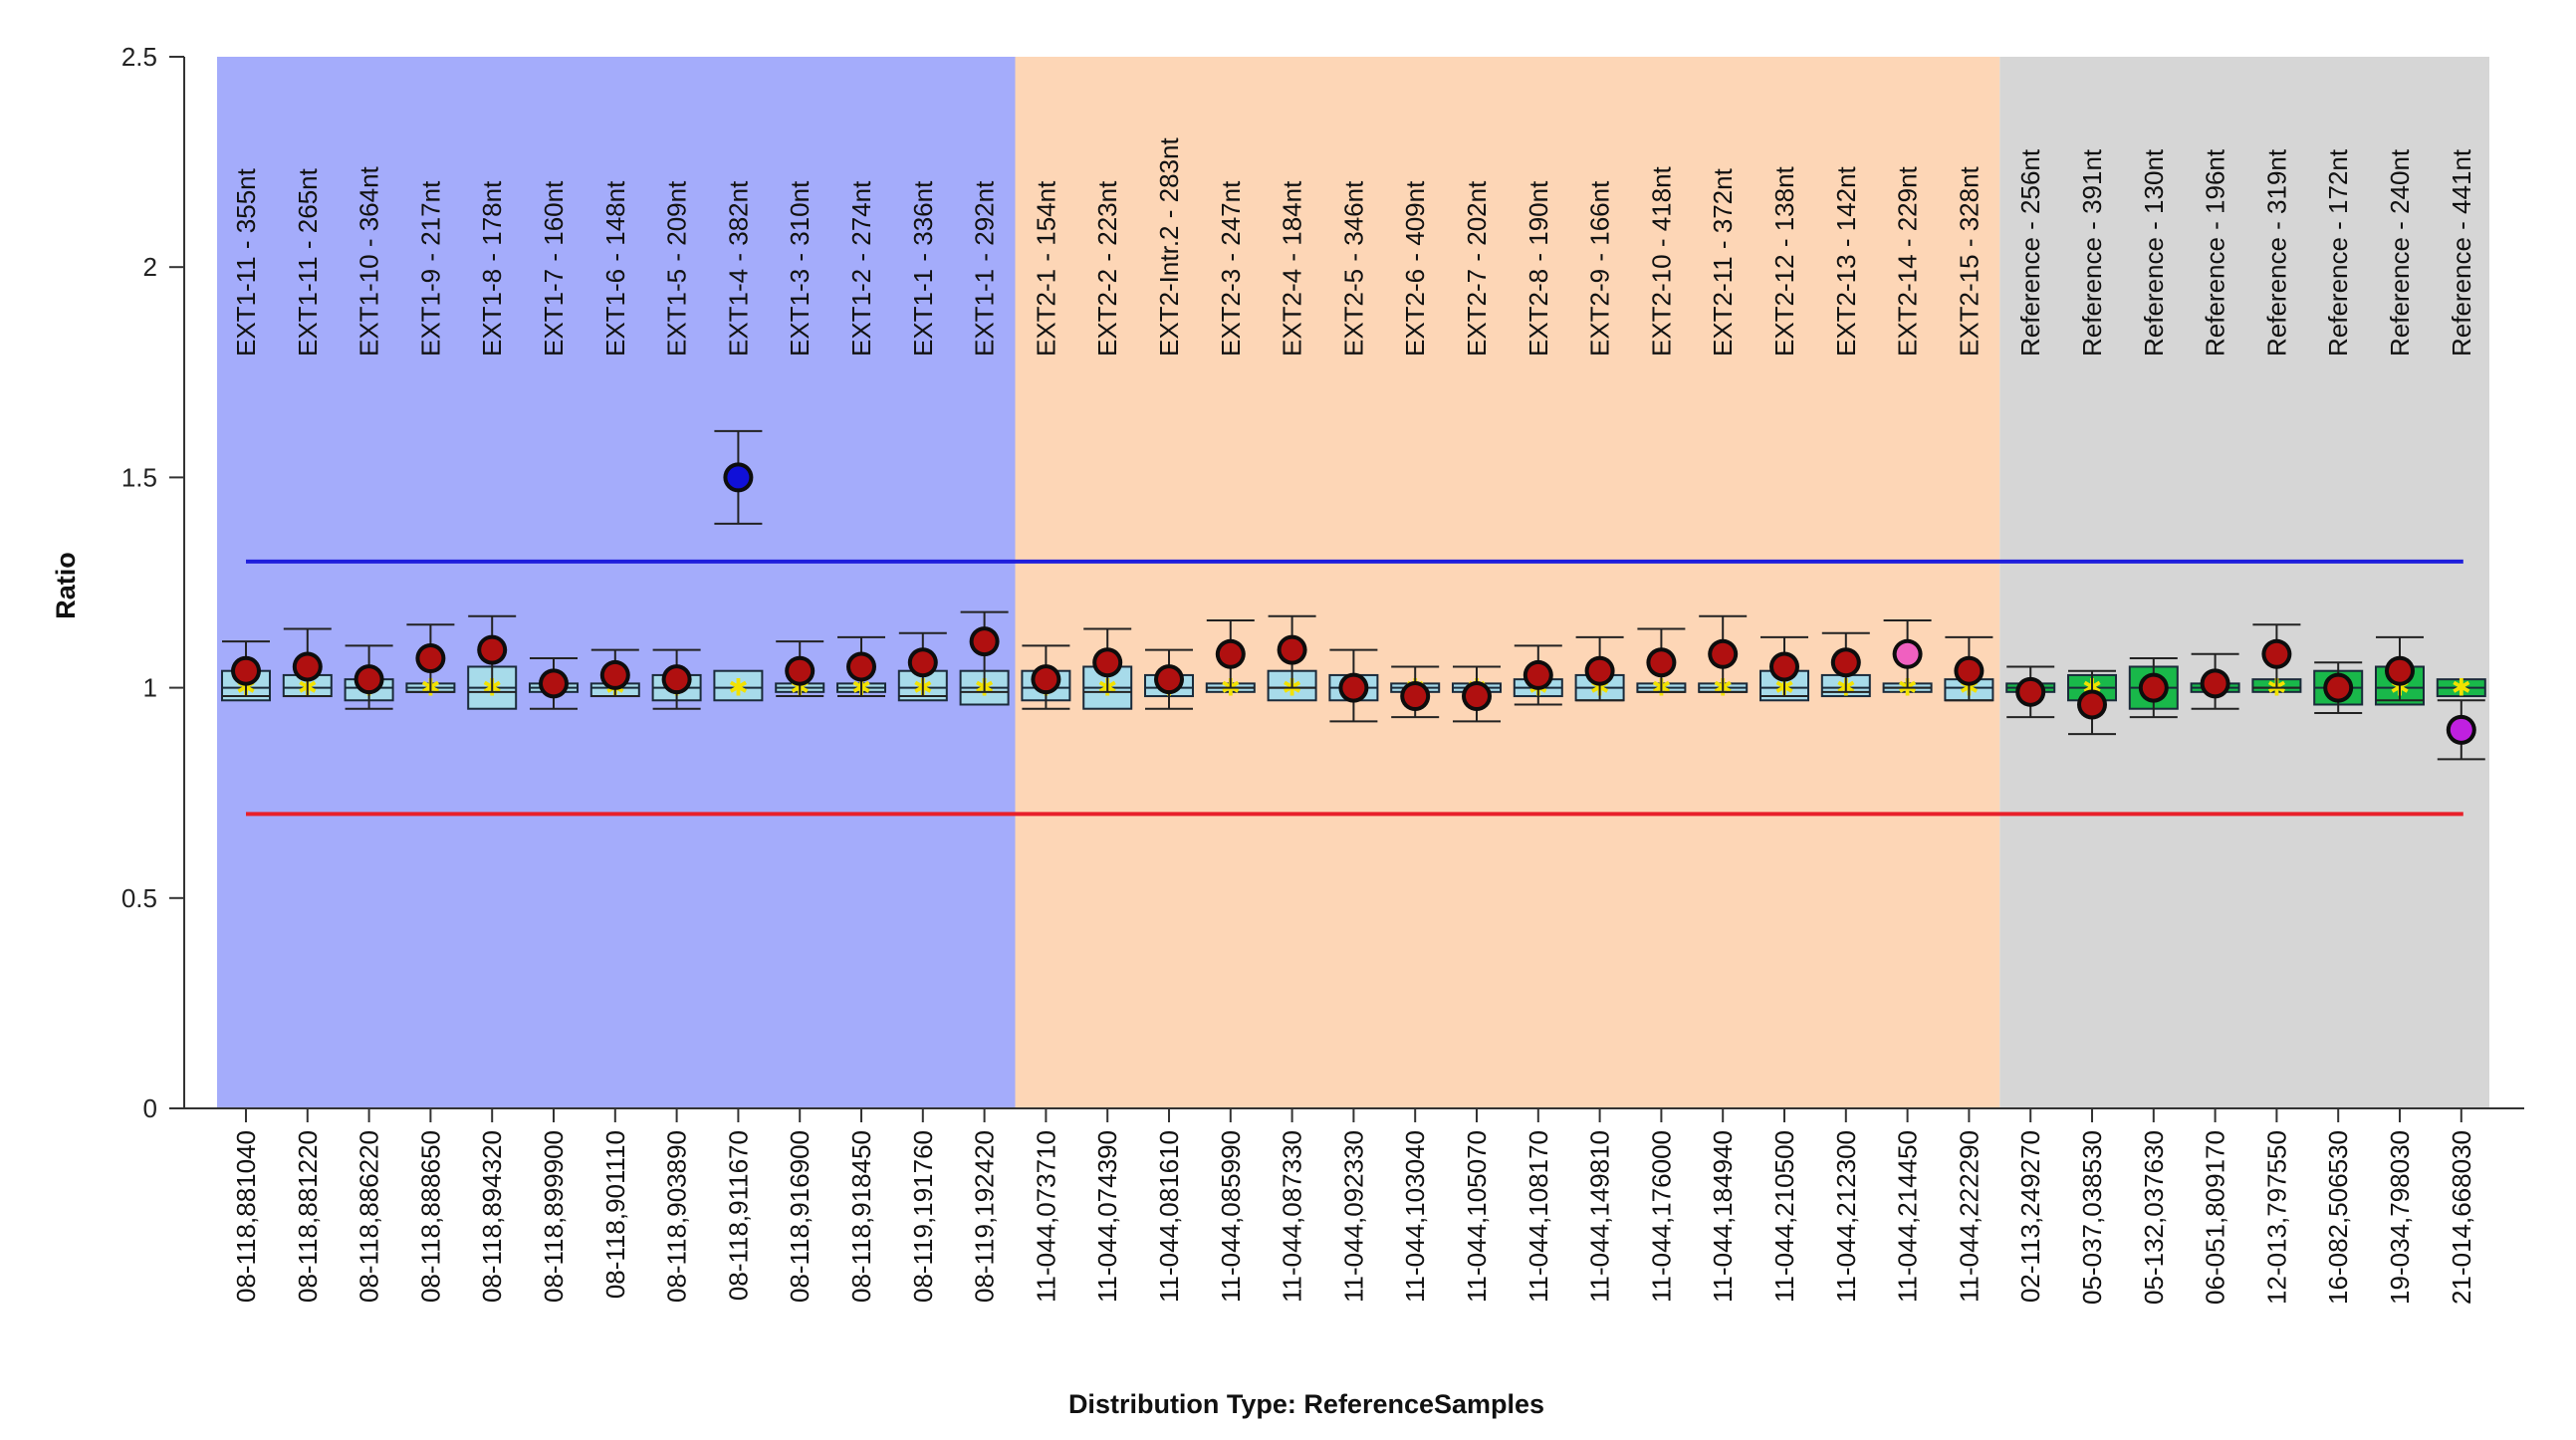  I want to click on probe-label: EXT1-1 - 292nt, so click(985, 268).